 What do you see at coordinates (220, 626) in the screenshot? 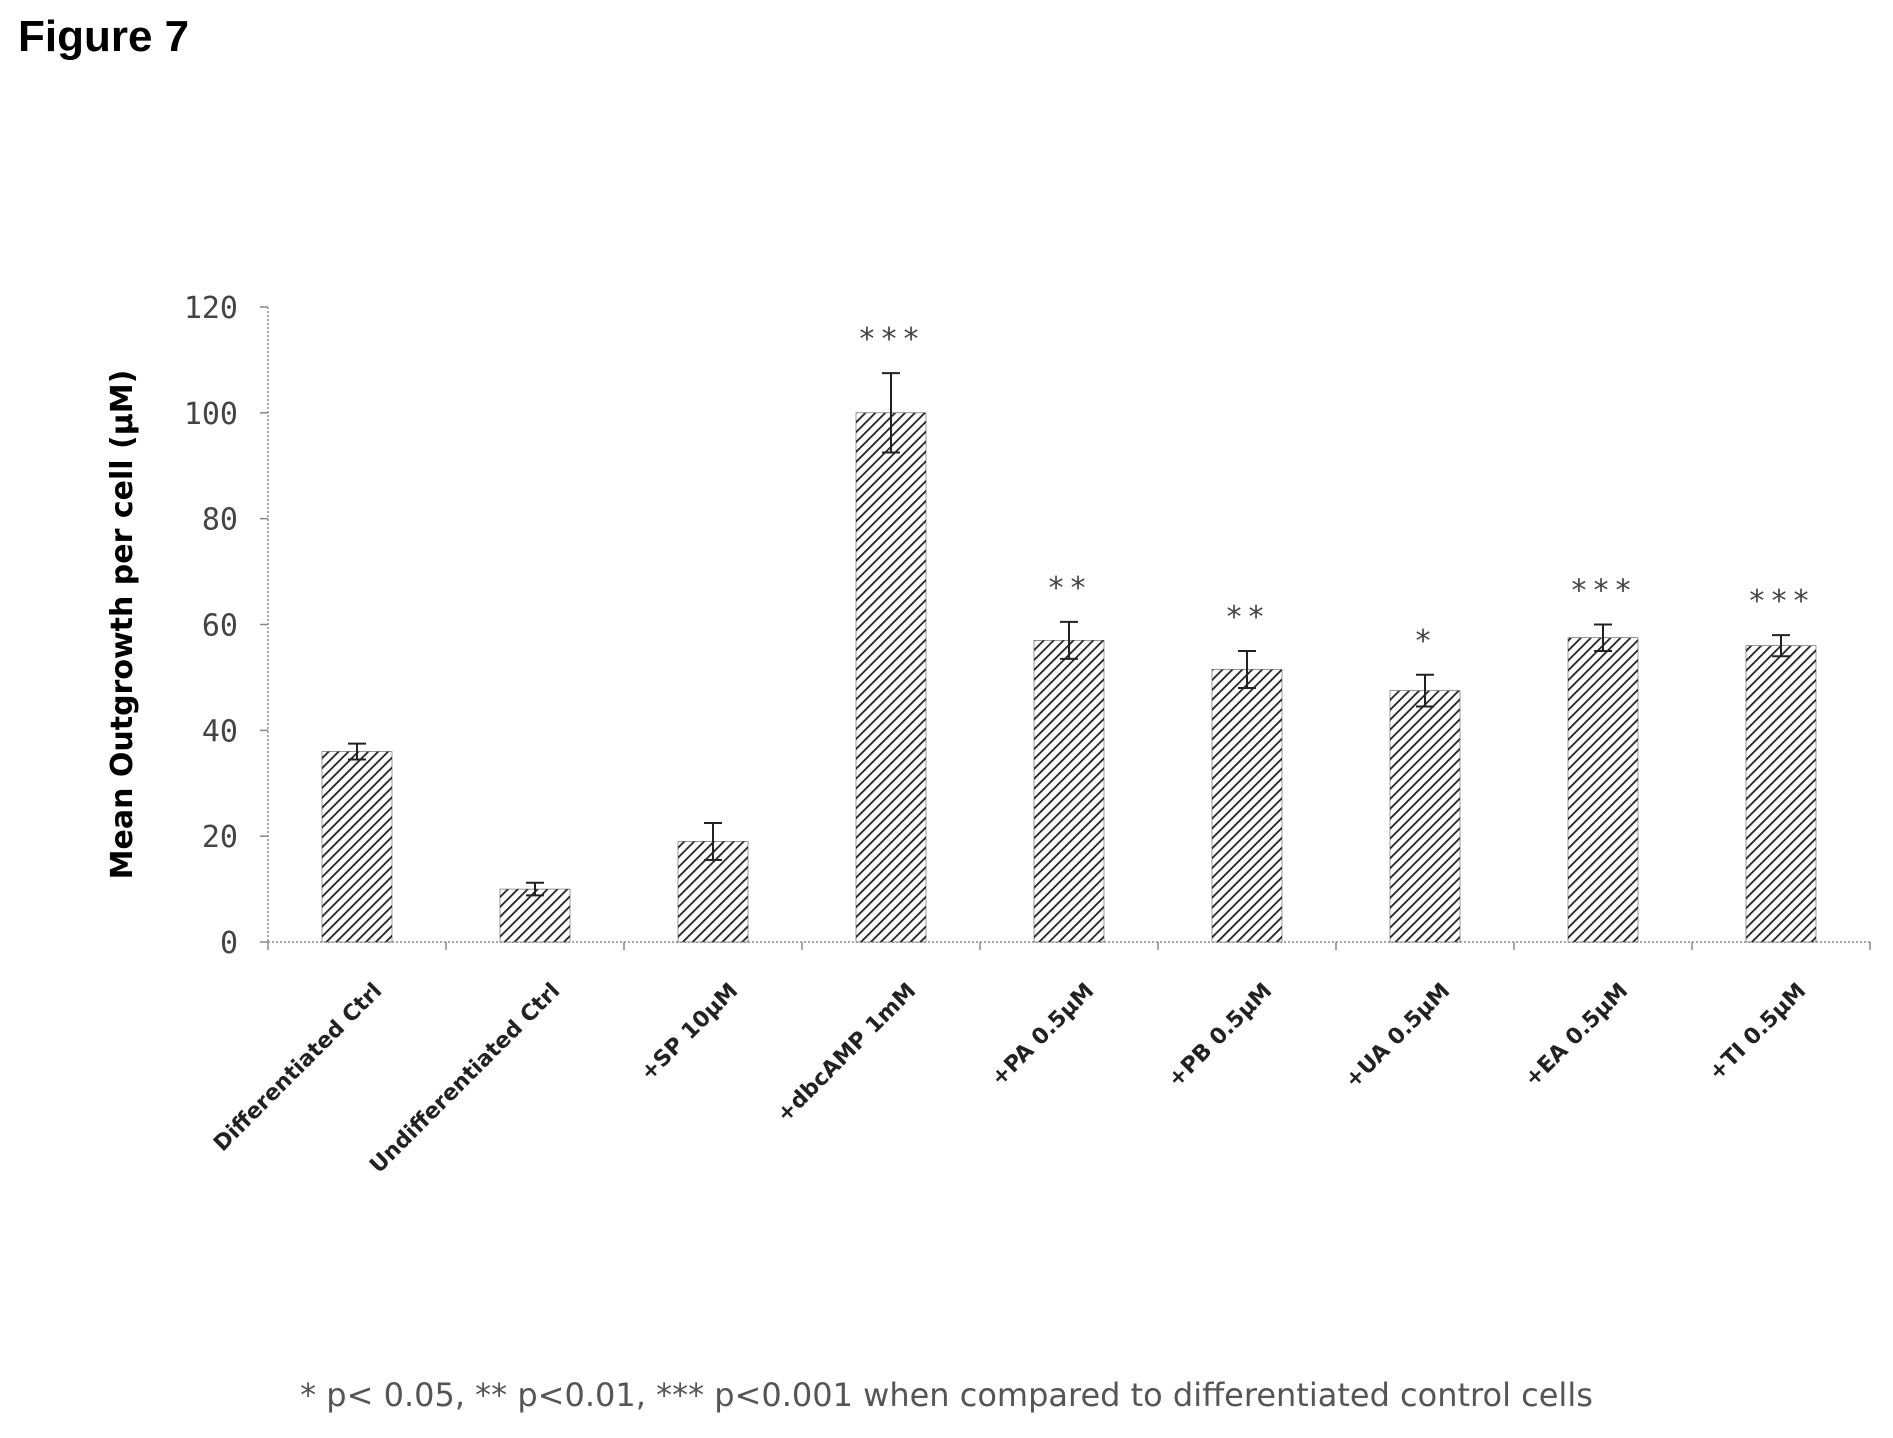
I see `y-tick-label: 60` at bounding box center [220, 626].